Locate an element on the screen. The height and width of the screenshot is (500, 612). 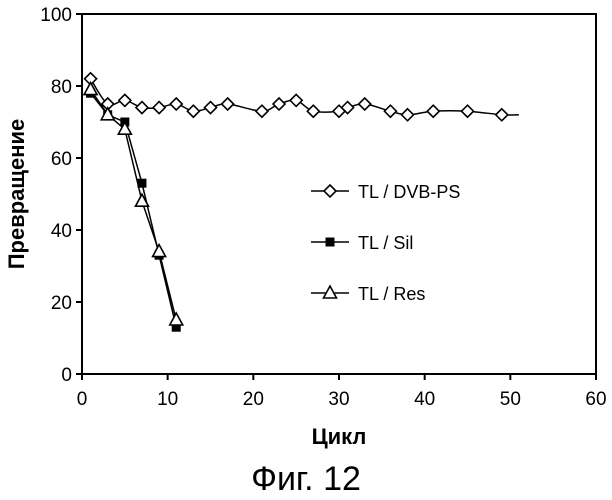
legend-label: TL / Res is located at coordinates (391, 294).